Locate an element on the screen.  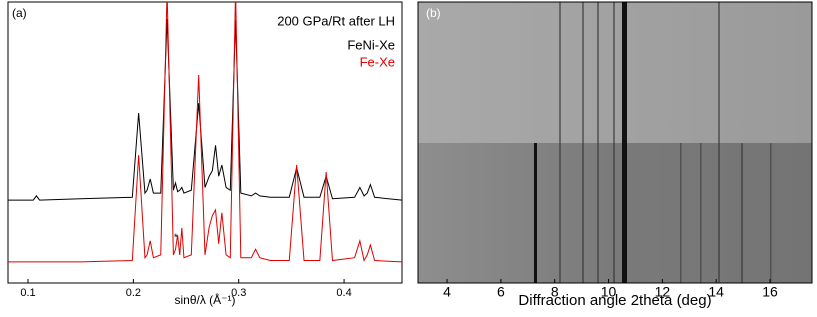
x-tick-label: 16 is located at coordinates (770, 292).